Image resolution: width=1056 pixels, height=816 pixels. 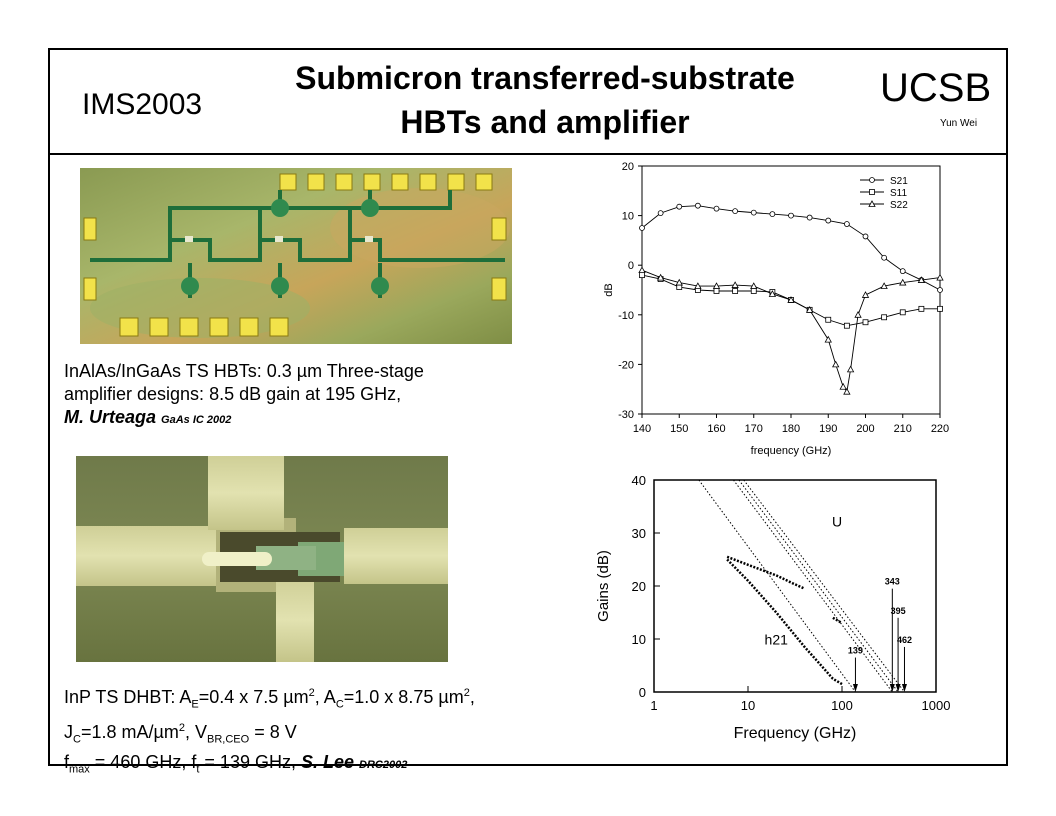 I want to click on caption1-citation: M. Urteaga GaAs IC 2002, so click(x=304, y=419).